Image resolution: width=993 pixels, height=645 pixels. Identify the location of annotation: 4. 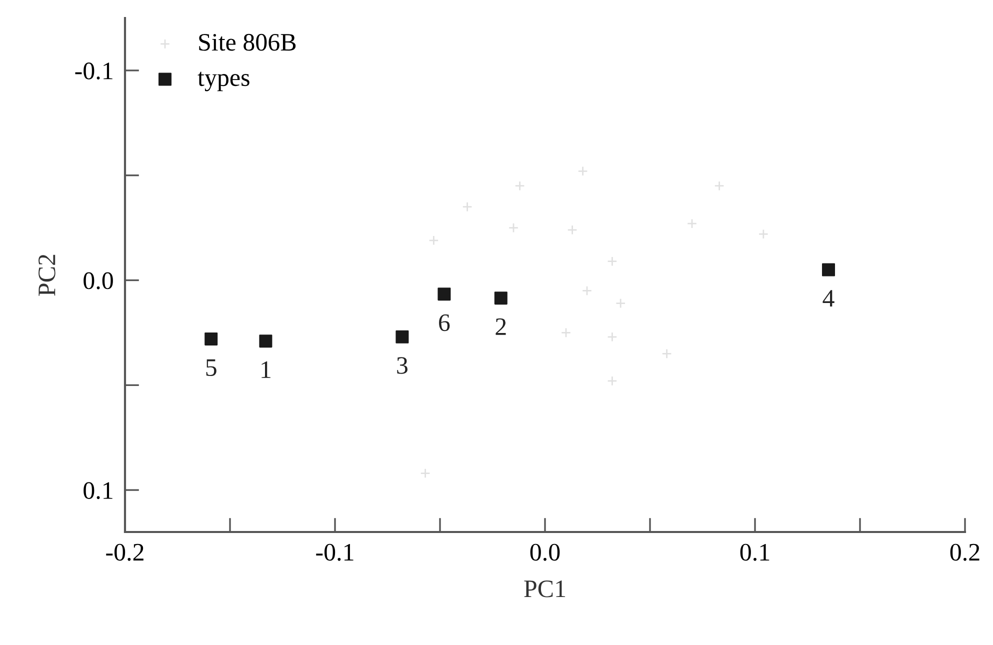
(828, 298).